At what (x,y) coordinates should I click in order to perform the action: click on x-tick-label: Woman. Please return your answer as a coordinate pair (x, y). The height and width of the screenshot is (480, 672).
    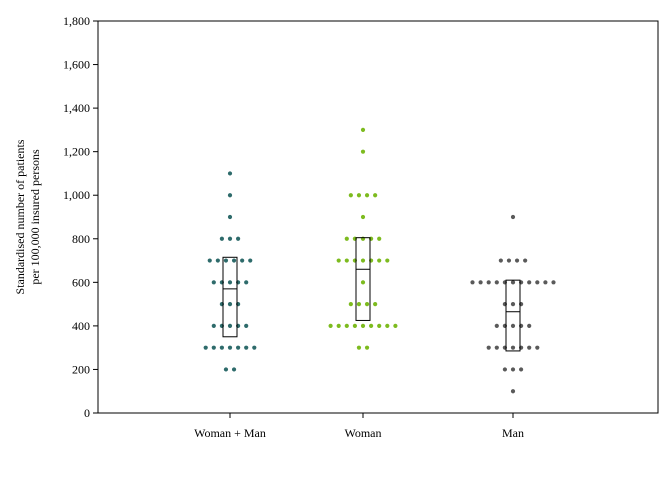
    Looking at the image, I should click on (362, 433).